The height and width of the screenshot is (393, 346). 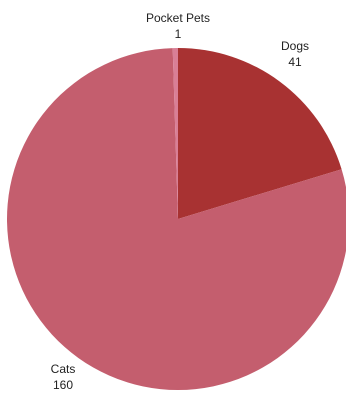 I want to click on slice-label: Cats, so click(x=63, y=369).